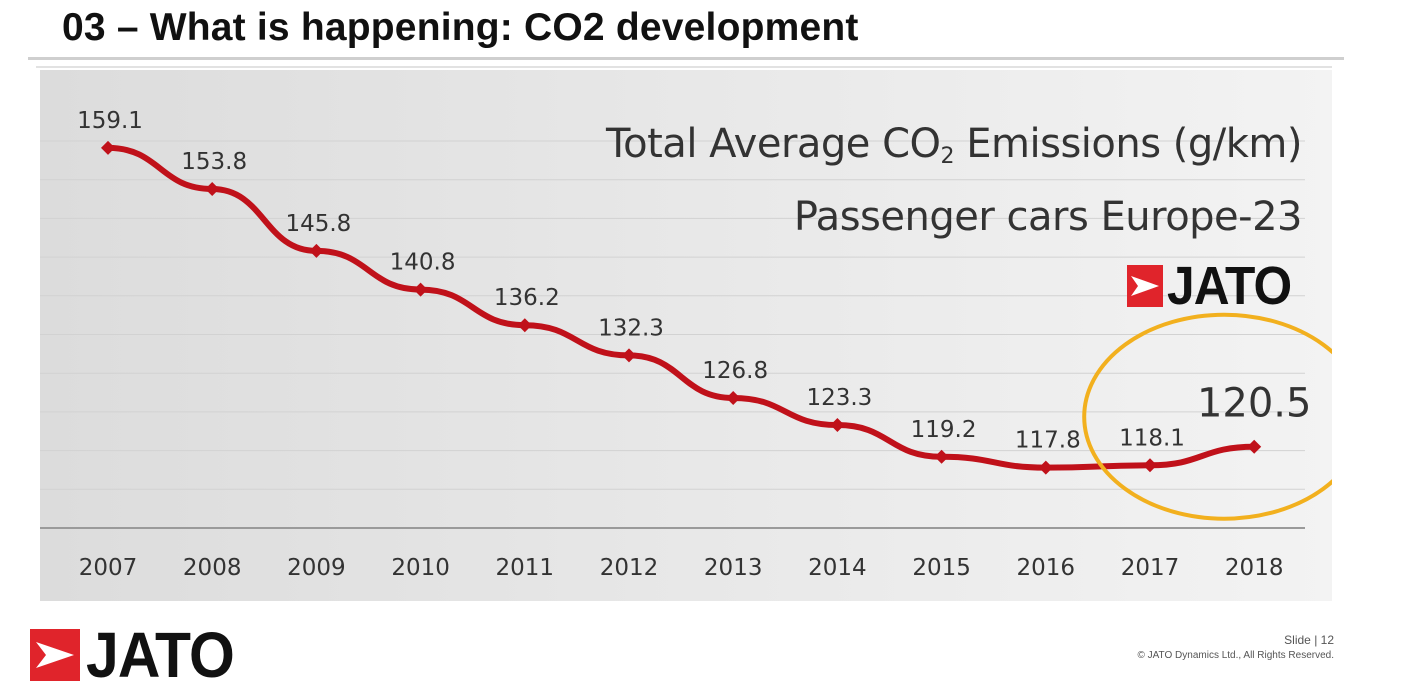 Image resolution: width=1412 pixels, height=700 pixels. What do you see at coordinates (1229, 286) in the screenshot?
I see `chart-logo-text: JATO` at bounding box center [1229, 286].